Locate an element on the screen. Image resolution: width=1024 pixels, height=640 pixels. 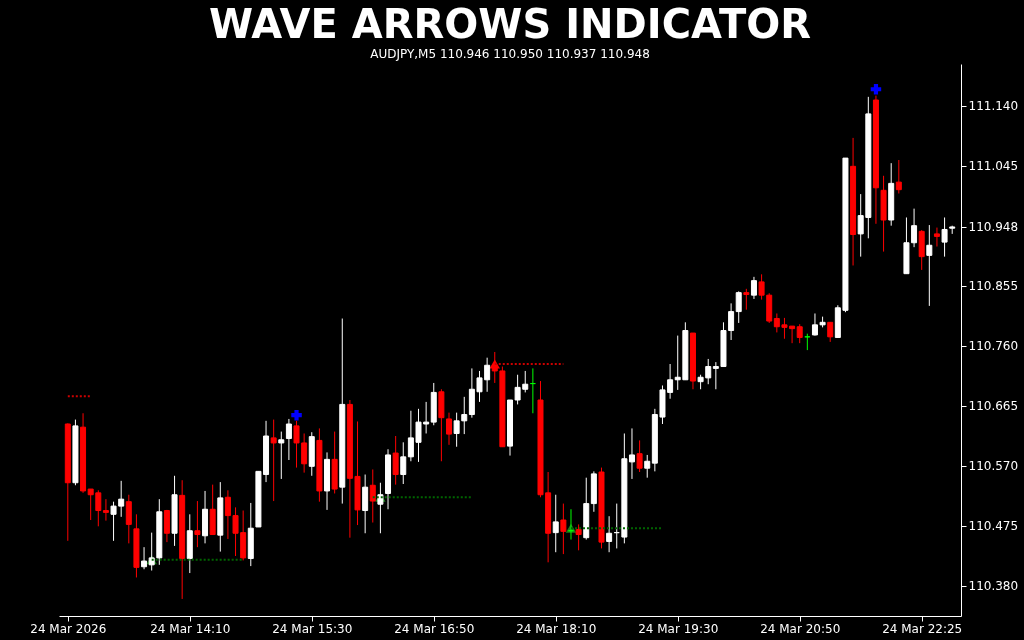
x-tick-label: 24 Mar 16:50 is located at coordinates (434, 628).